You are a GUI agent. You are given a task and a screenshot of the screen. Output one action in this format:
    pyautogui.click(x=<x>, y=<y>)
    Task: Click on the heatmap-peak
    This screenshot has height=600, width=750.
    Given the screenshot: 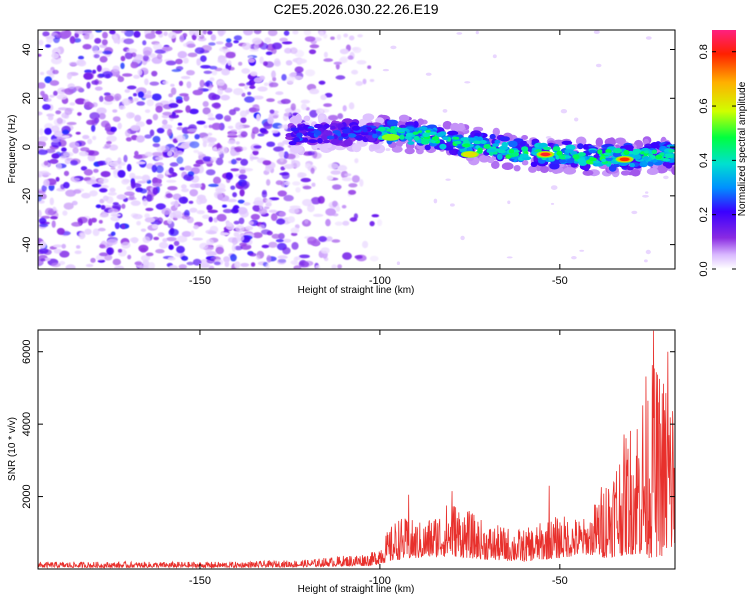 What is the action you would take?
    pyautogui.click(x=545, y=154)
    